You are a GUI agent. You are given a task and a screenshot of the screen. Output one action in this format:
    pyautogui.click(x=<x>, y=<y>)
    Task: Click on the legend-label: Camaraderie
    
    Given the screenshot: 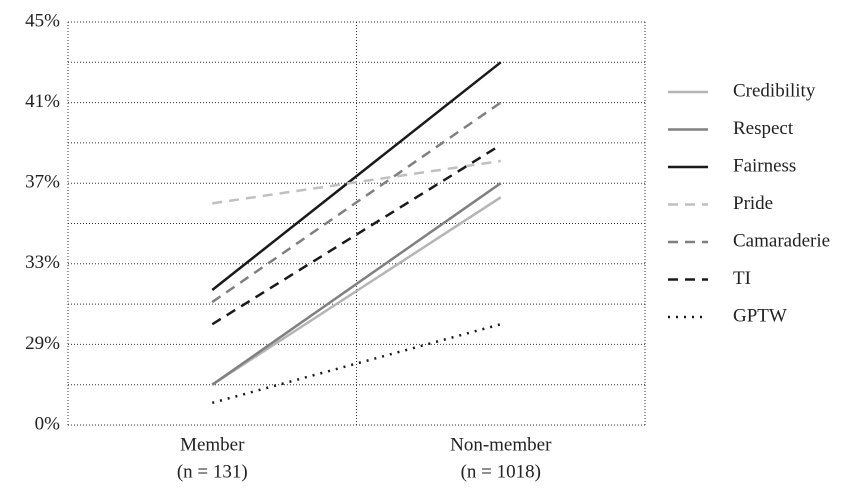 What is the action you would take?
    pyautogui.click(x=781, y=240)
    